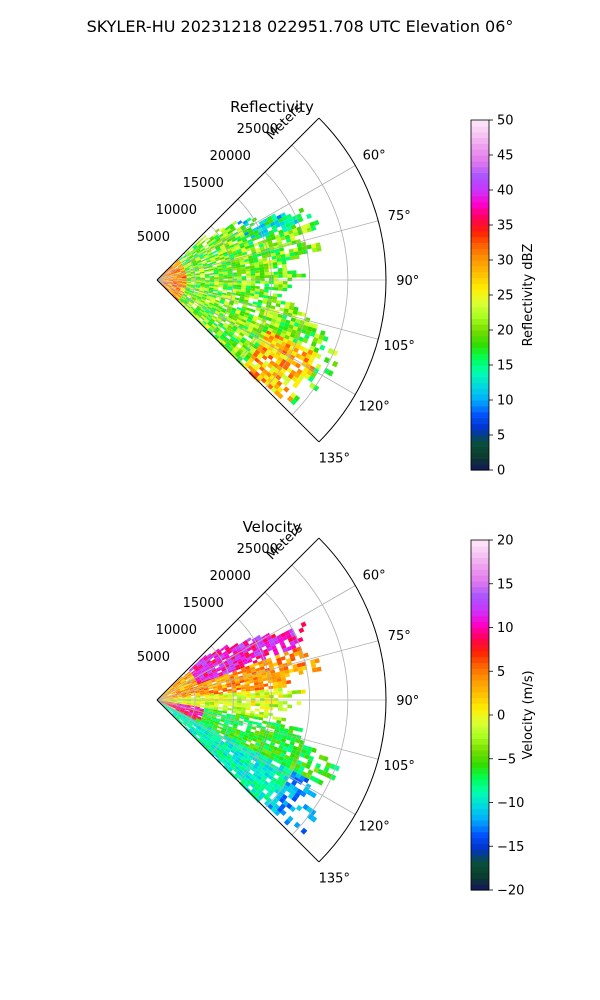  I want to click on azimuth-line, so click(256, 337).